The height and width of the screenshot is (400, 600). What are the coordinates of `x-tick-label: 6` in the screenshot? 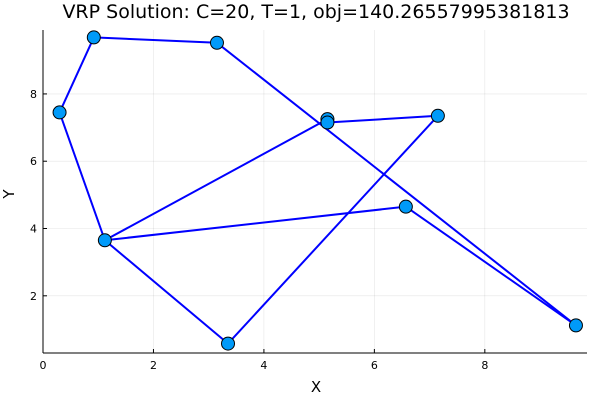 It's located at (374, 365).